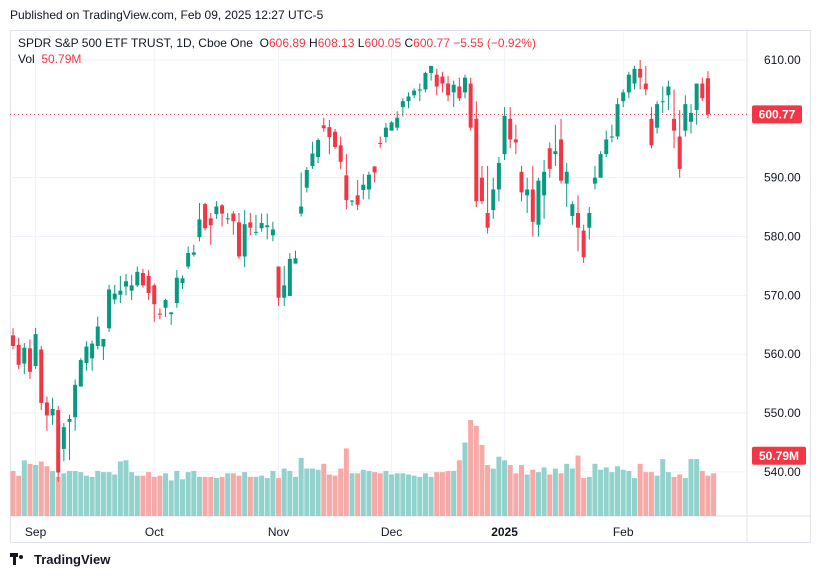  What do you see at coordinates (329, 532) in the screenshot?
I see `time-axis: Sep Oct Nov Dec 2025 Feb` at bounding box center [329, 532].